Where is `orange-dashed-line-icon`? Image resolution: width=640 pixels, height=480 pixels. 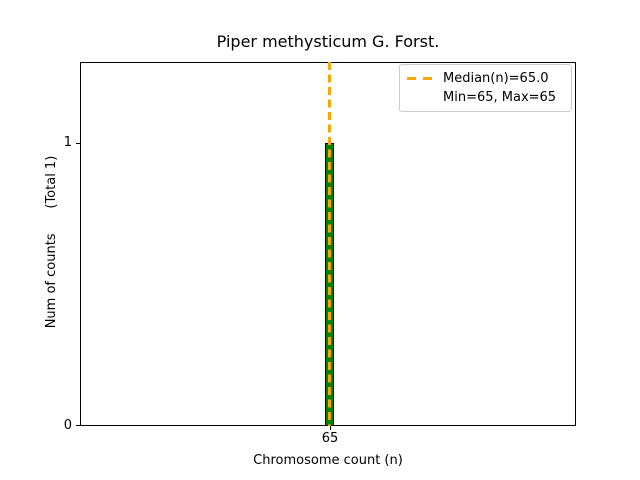 orange-dashed-line-icon is located at coordinates (420, 78).